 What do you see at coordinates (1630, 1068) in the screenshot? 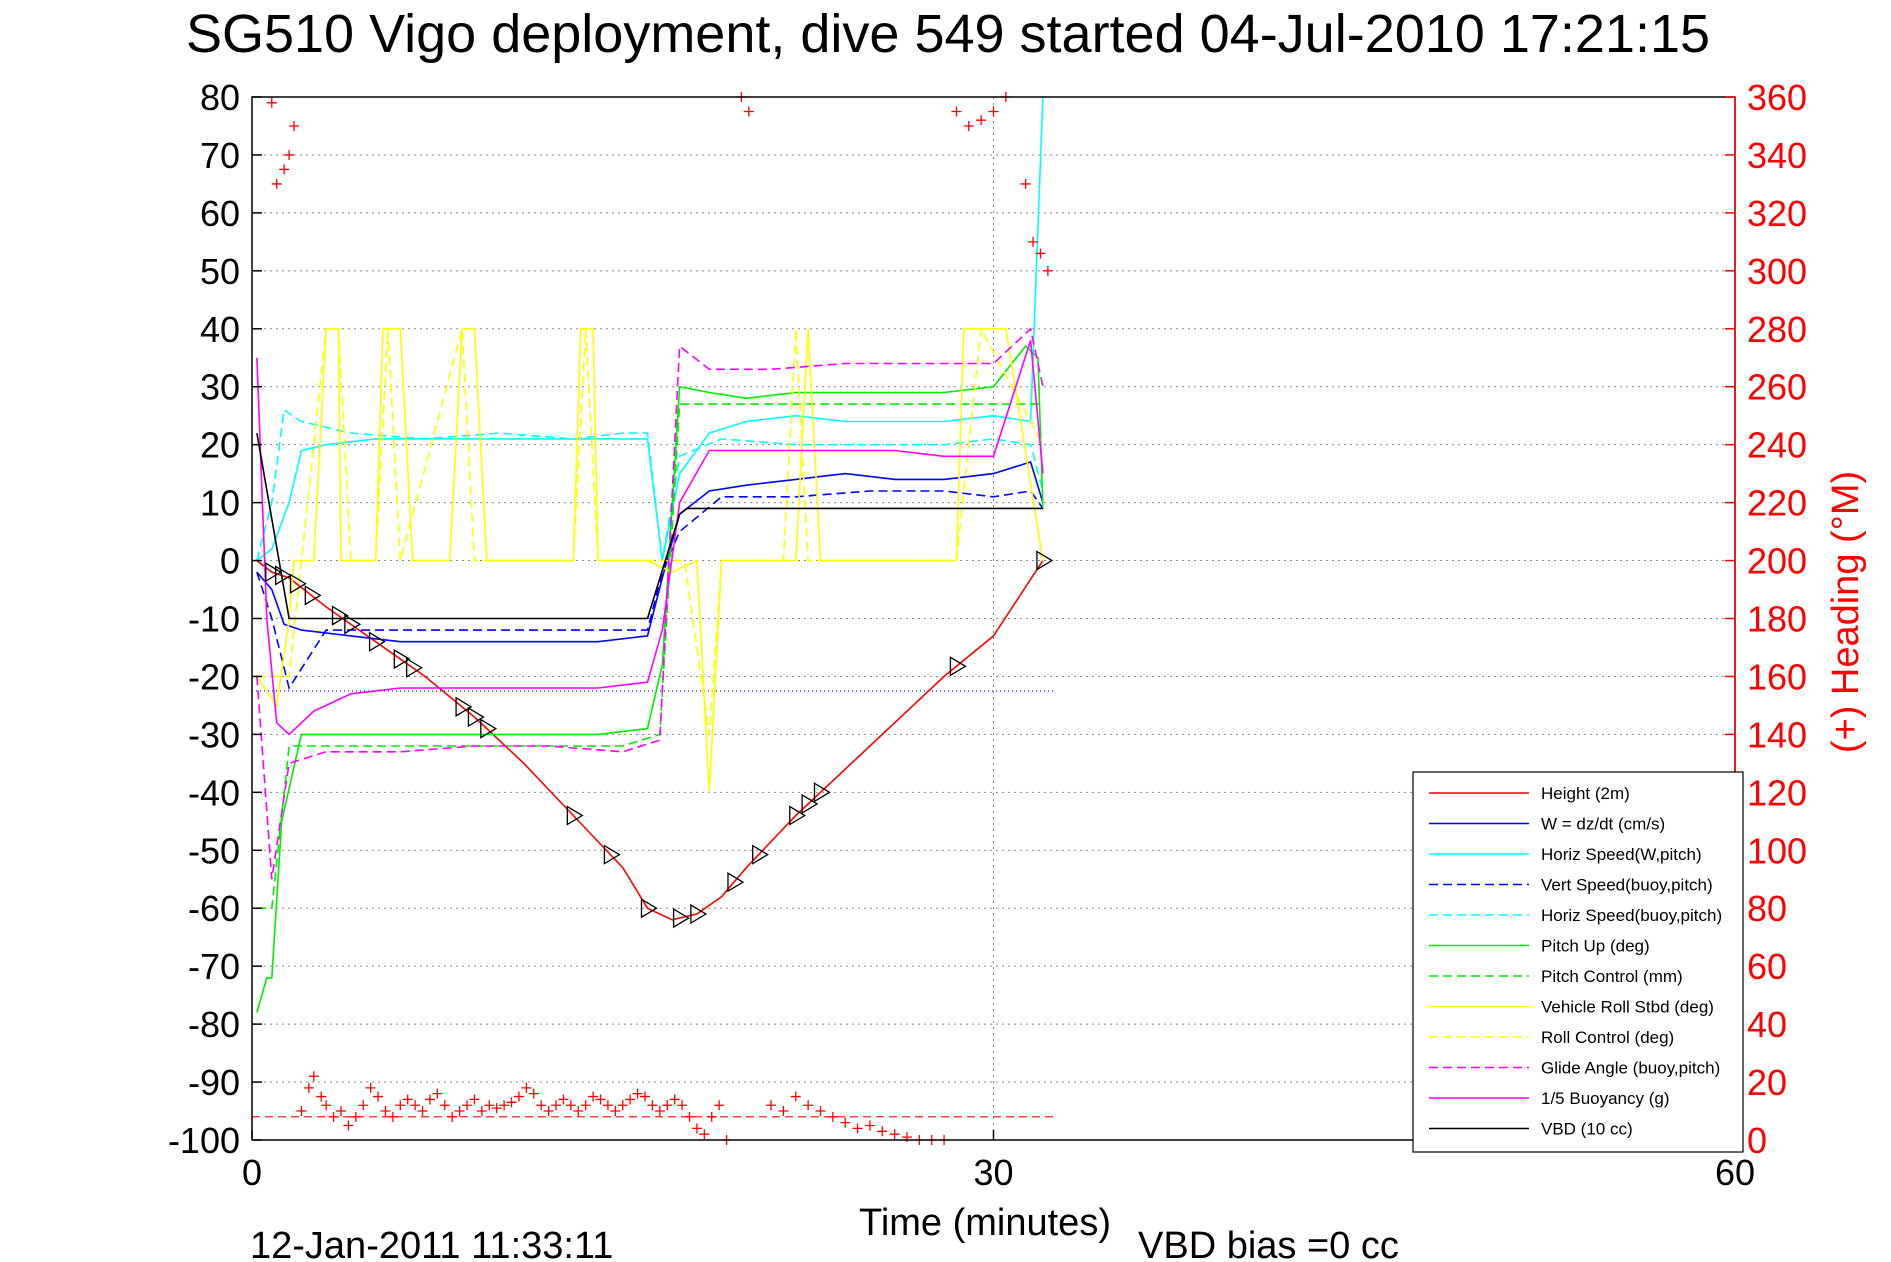
I see `legend-label-glide-angle-buoy-pitch: Glide Angle (buoy,pitch)` at bounding box center [1630, 1068].